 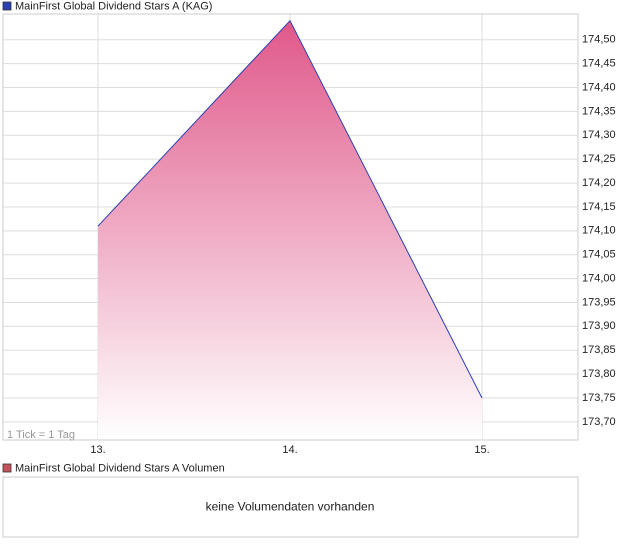 I want to click on y-tick-label: 173,90, so click(x=599, y=326).